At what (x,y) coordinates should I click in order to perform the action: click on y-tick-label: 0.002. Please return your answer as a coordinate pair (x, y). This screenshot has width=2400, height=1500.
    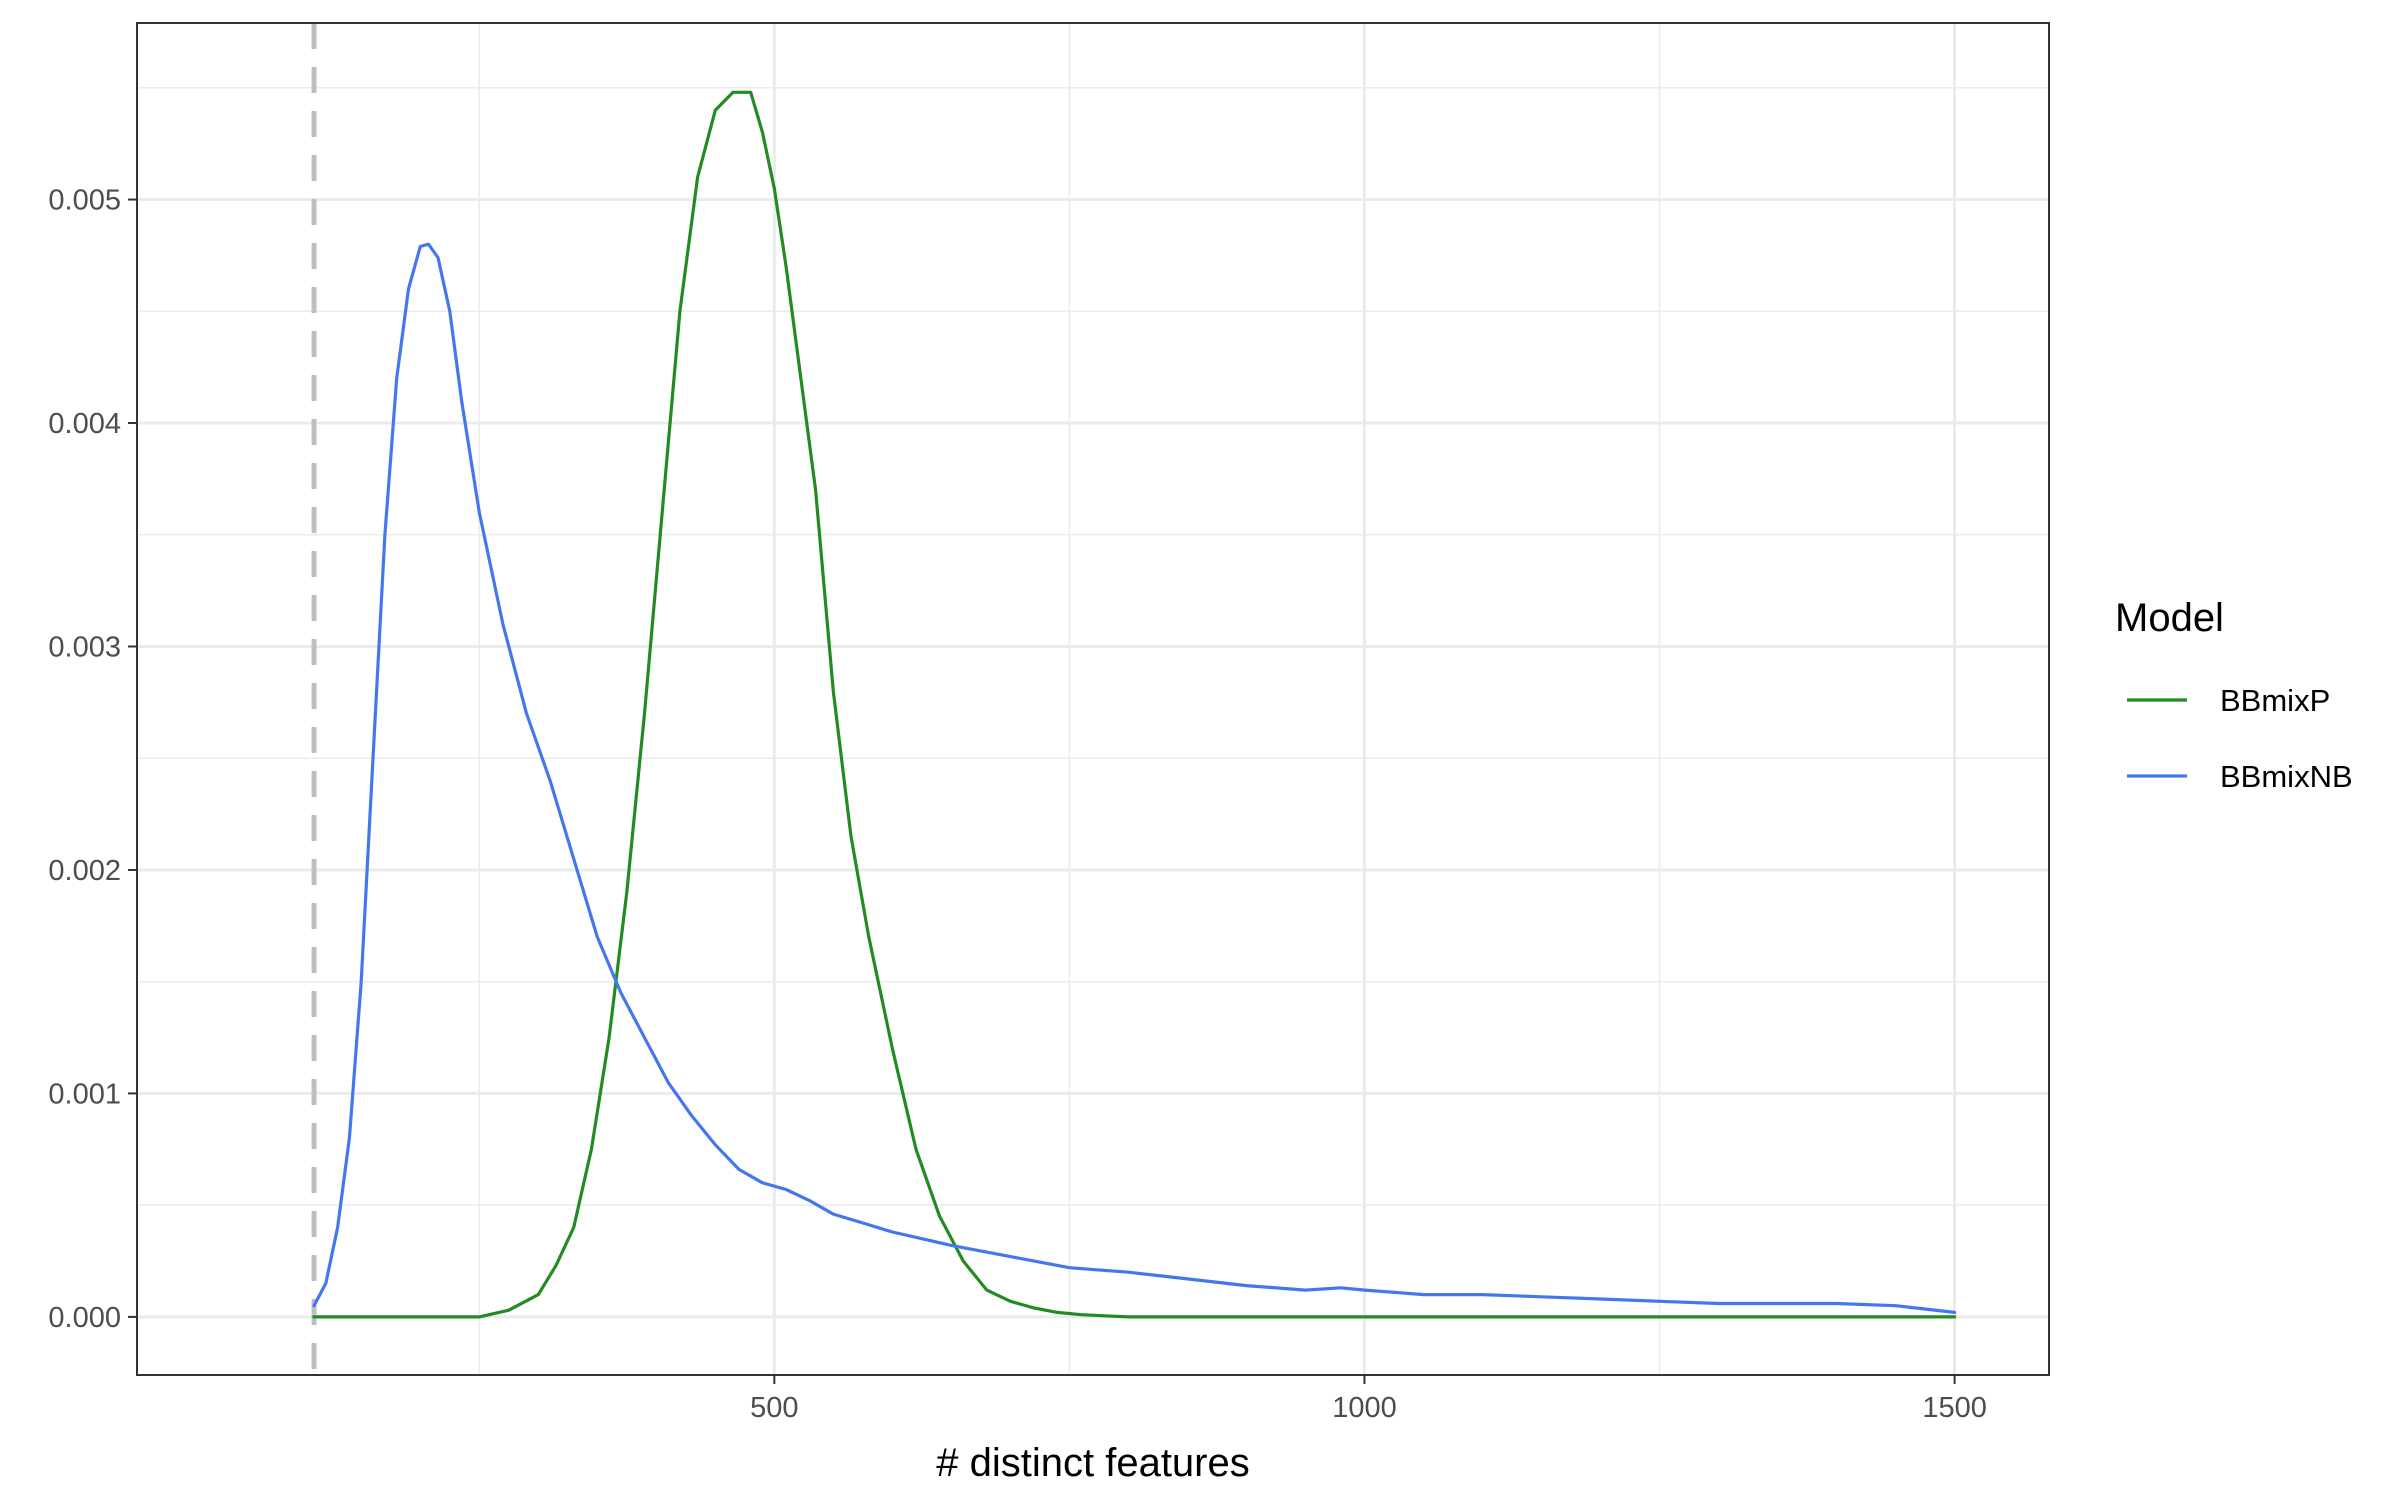
    Looking at the image, I should click on (84, 871).